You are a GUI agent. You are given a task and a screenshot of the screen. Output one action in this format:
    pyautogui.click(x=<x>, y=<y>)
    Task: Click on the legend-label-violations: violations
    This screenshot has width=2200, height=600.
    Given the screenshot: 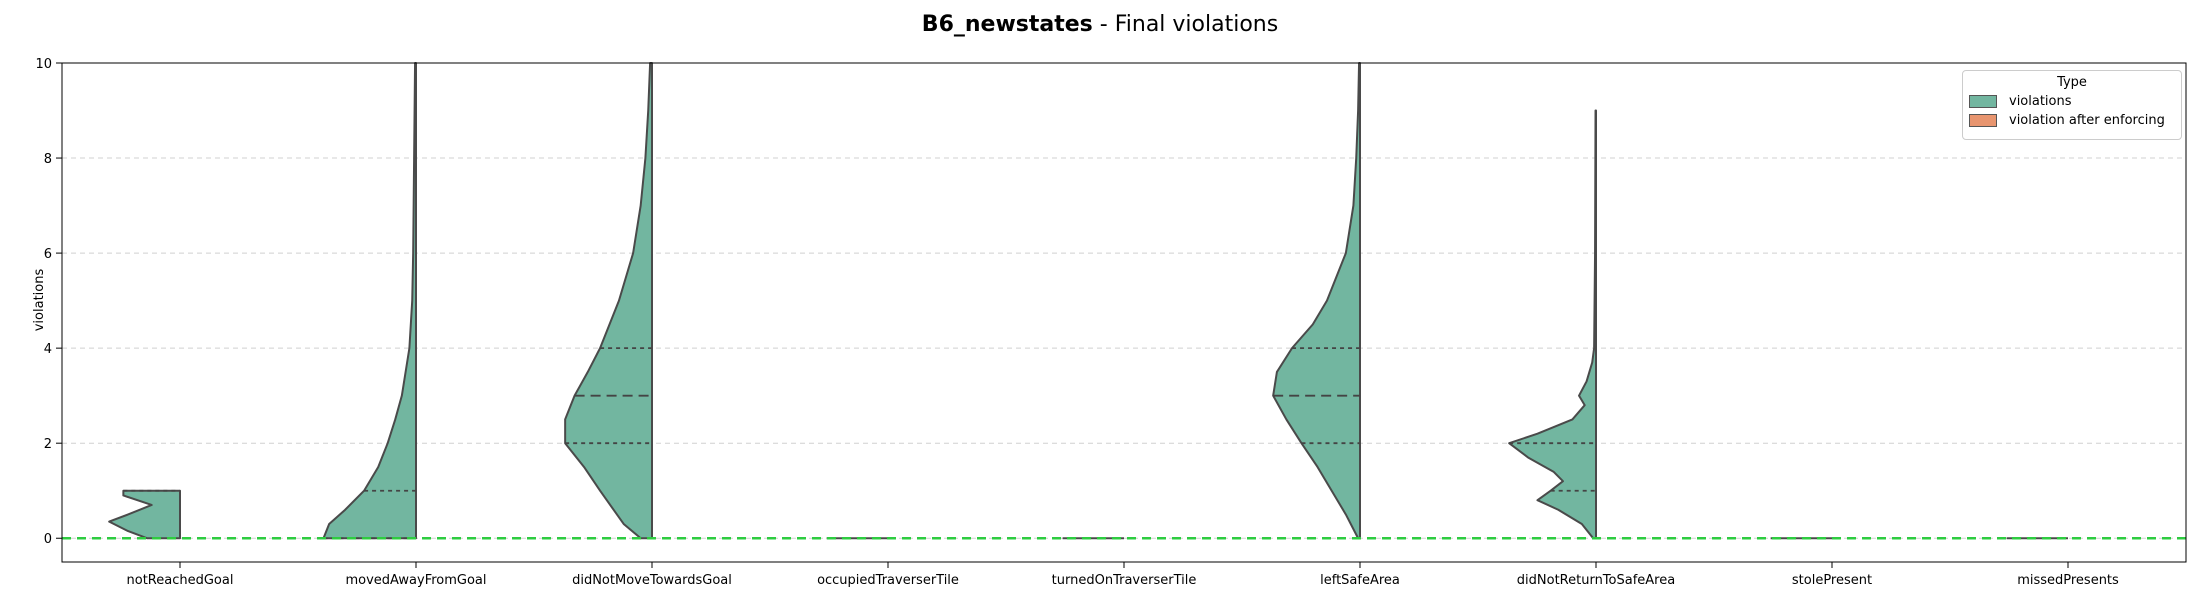 What is the action you would take?
    pyautogui.click(x=2040, y=101)
    